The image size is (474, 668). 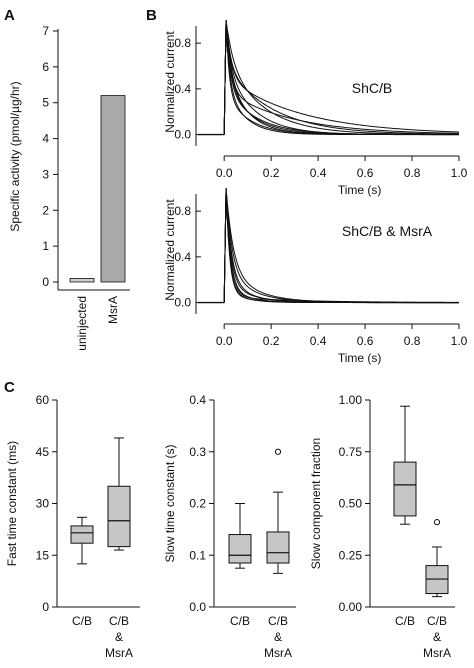 I want to click on y-axis-label: Slow component fraction, so click(x=316, y=503).